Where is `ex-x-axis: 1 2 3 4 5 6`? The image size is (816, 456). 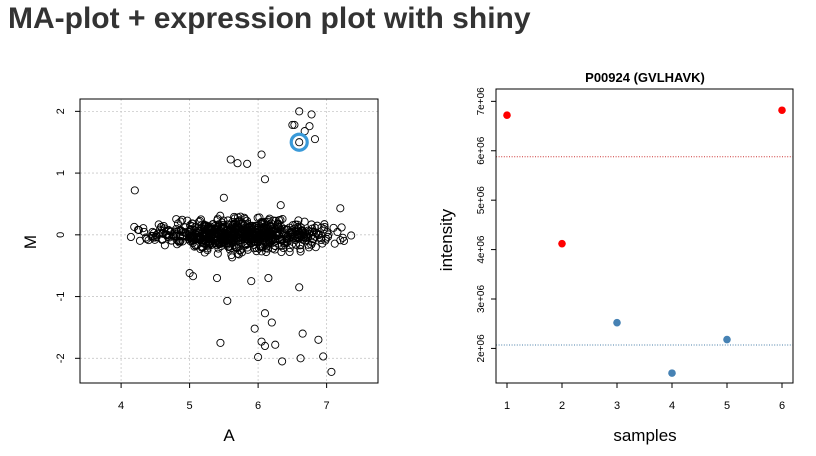 ex-x-axis: 1 2 3 4 5 6 is located at coordinates (644, 397).